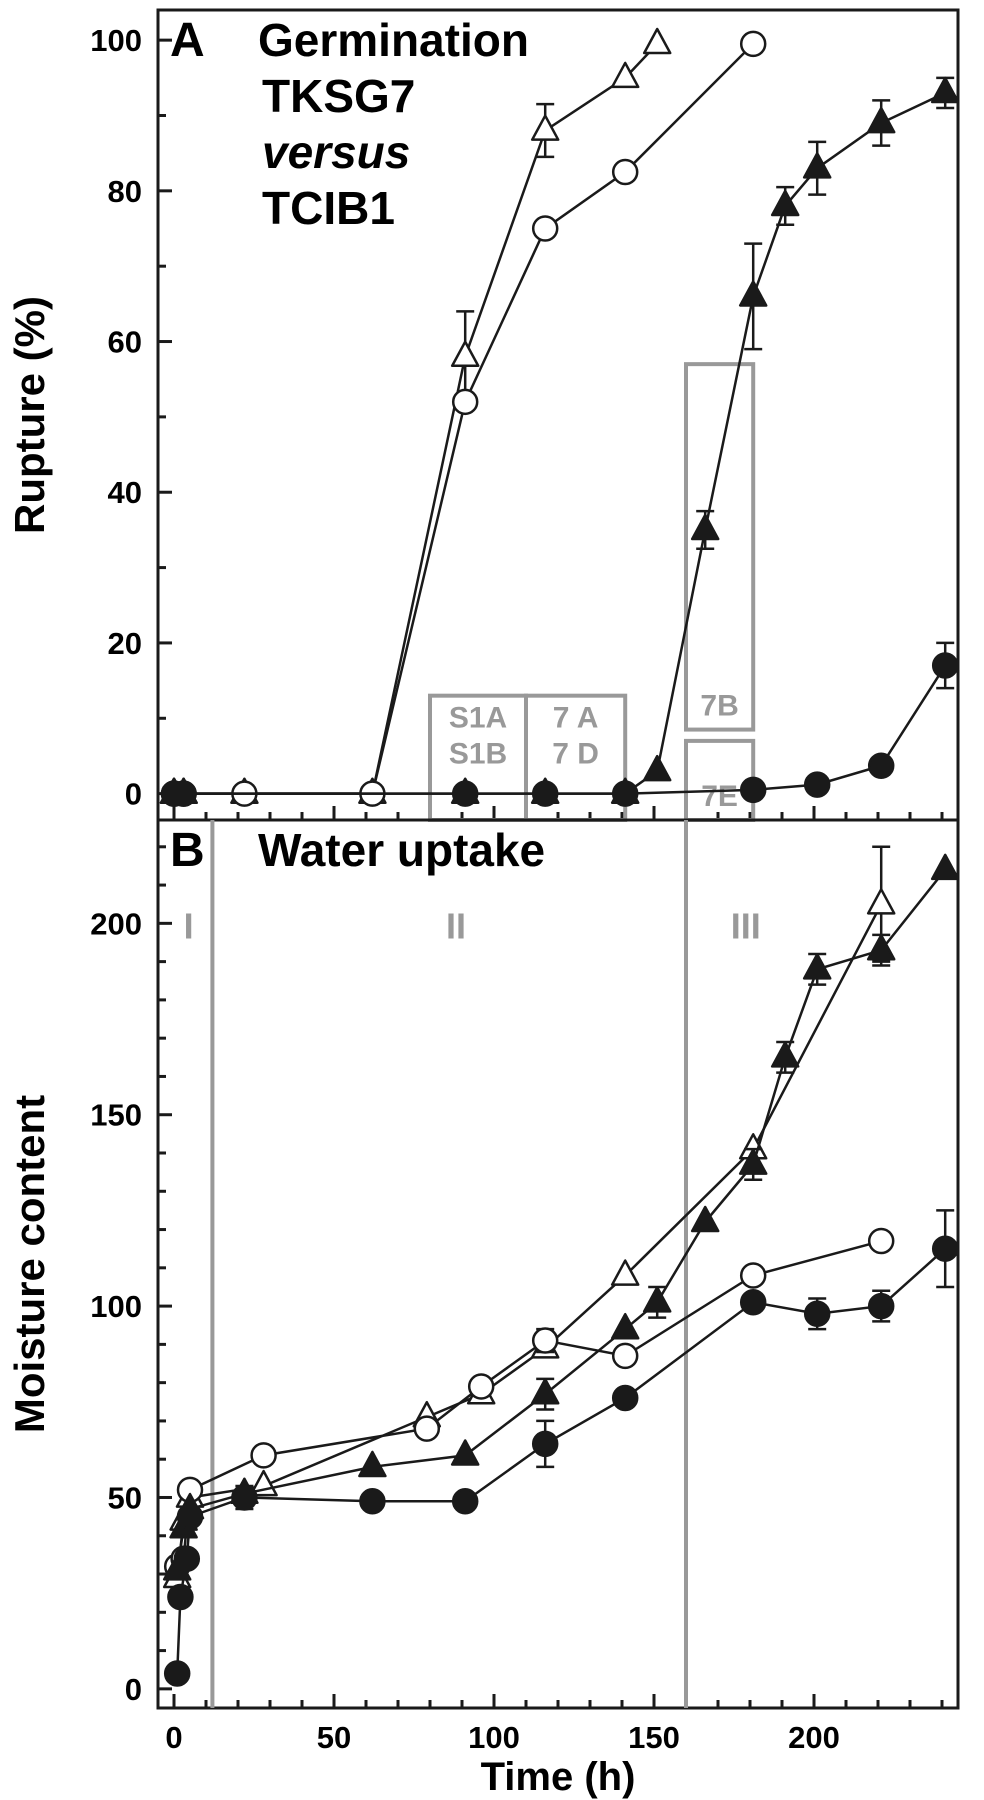  What do you see at coordinates (719, 796) in the screenshot?
I see `annotation-label: 7E` at bounding box center [719, 796].